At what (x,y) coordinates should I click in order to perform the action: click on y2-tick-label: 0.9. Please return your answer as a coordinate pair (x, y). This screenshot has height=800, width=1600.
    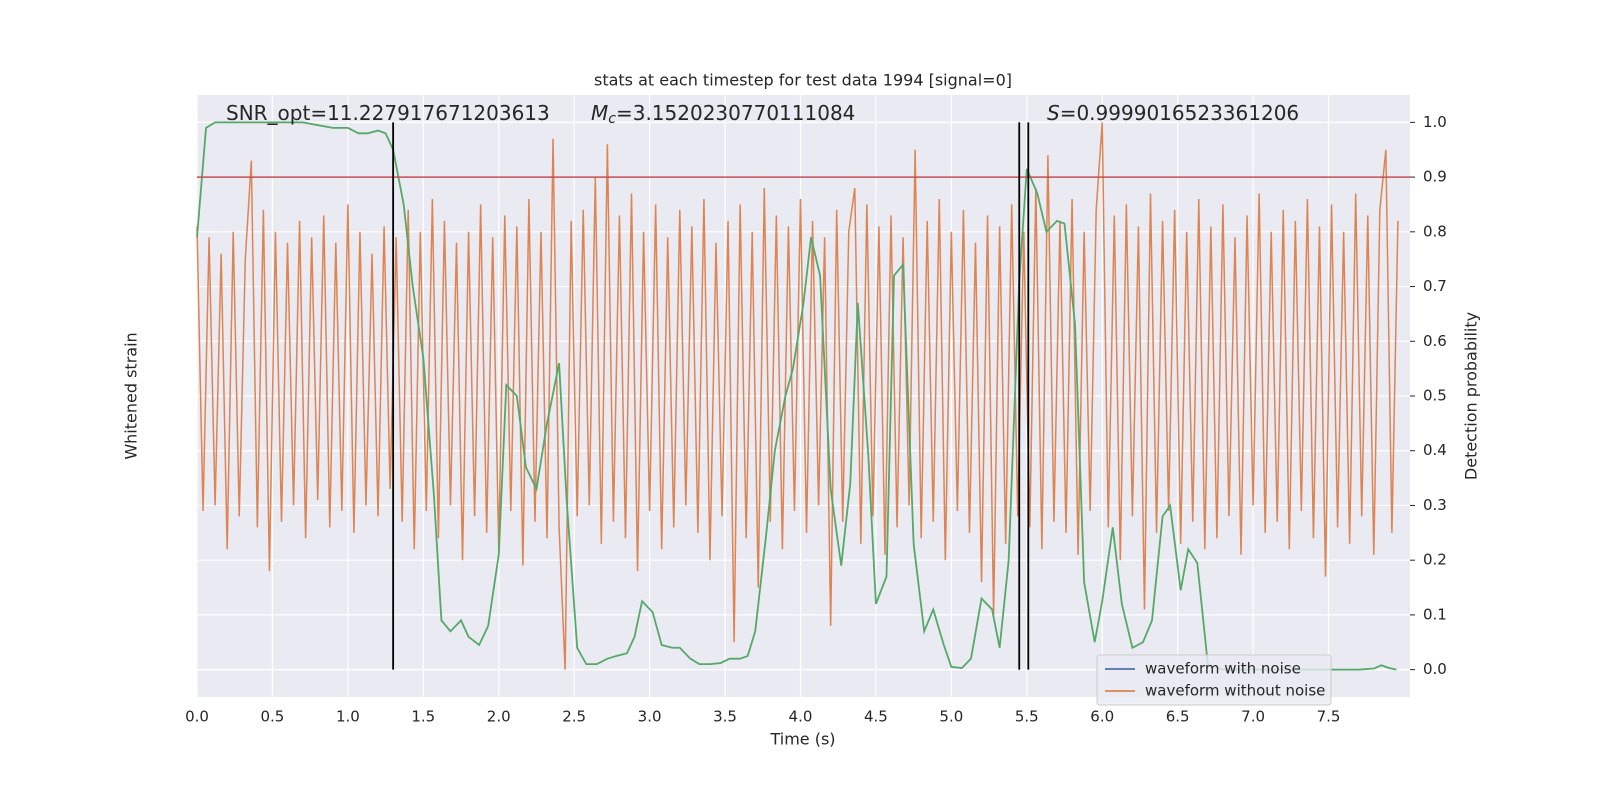
    Looking at the image, I should click on (1435, 177).